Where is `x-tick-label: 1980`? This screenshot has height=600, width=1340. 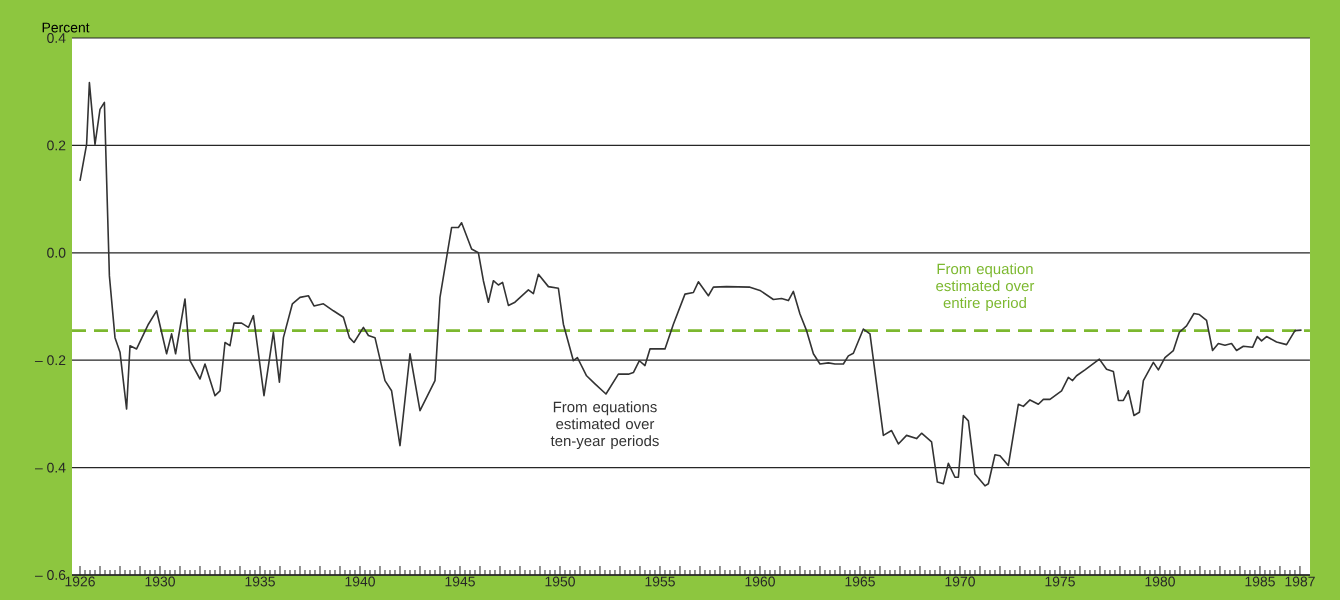
x-tick-label: 1980 is located at coordinates (1160, 581).